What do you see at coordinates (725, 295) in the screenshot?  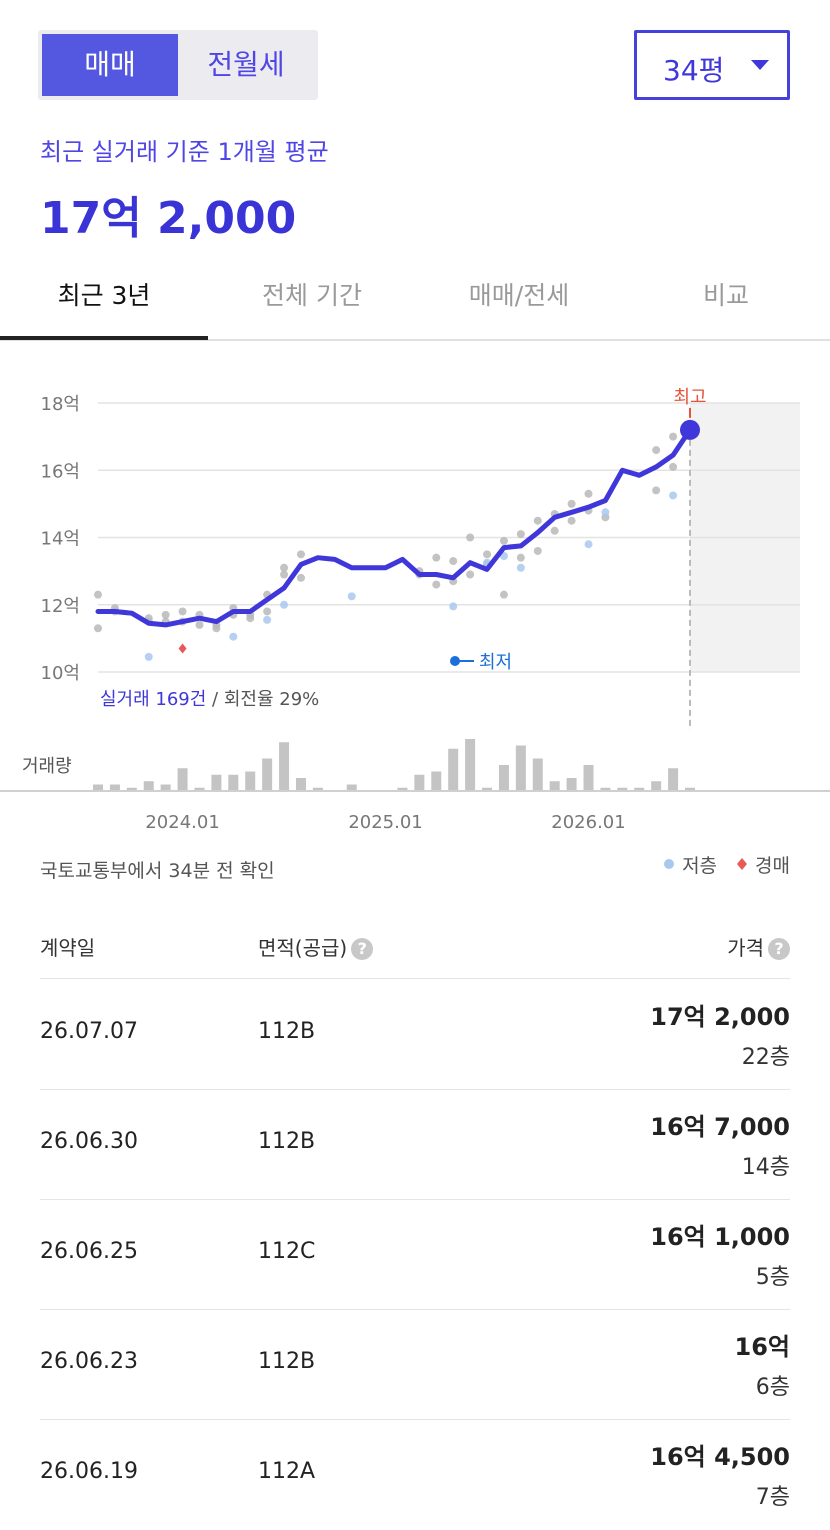 I see `period-tab: 비교` at bounding box center [725, 295].